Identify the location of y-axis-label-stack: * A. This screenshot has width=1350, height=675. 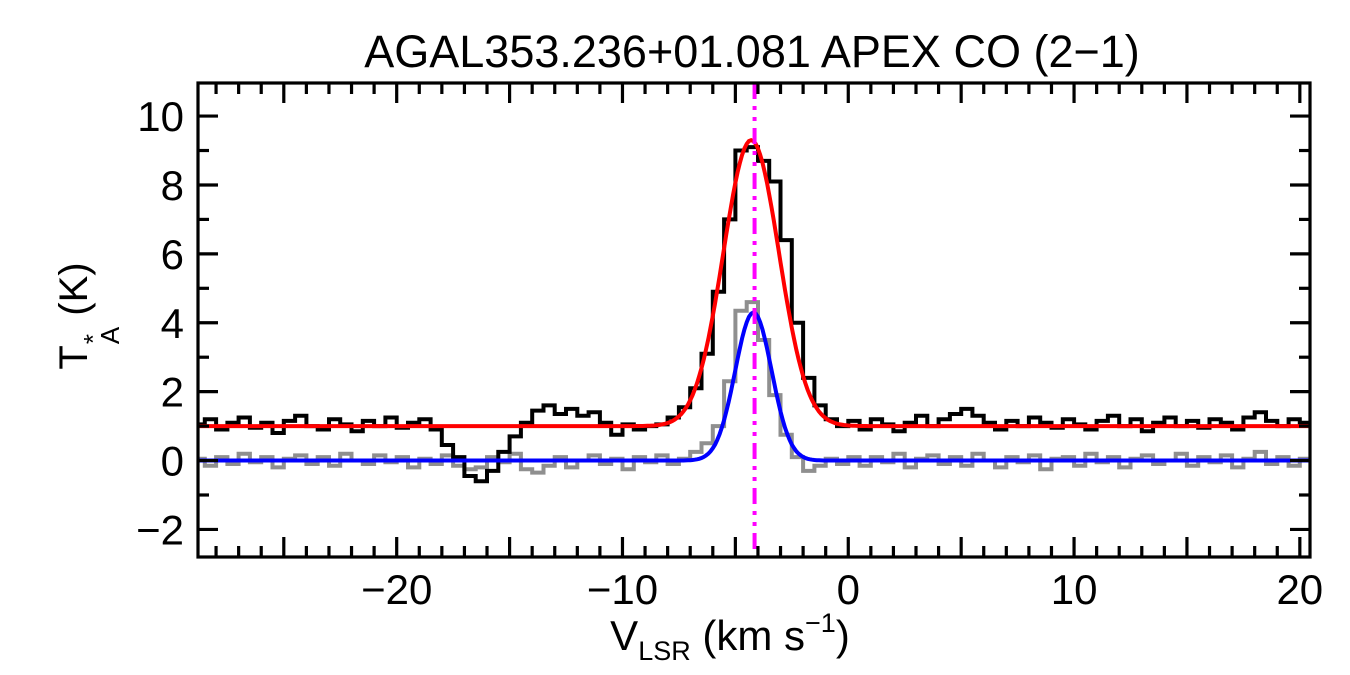
(101, 335).